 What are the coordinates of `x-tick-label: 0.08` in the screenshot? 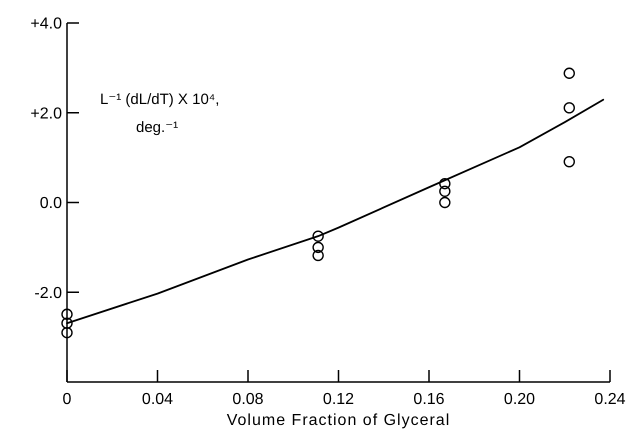 It's located at (248, 399).